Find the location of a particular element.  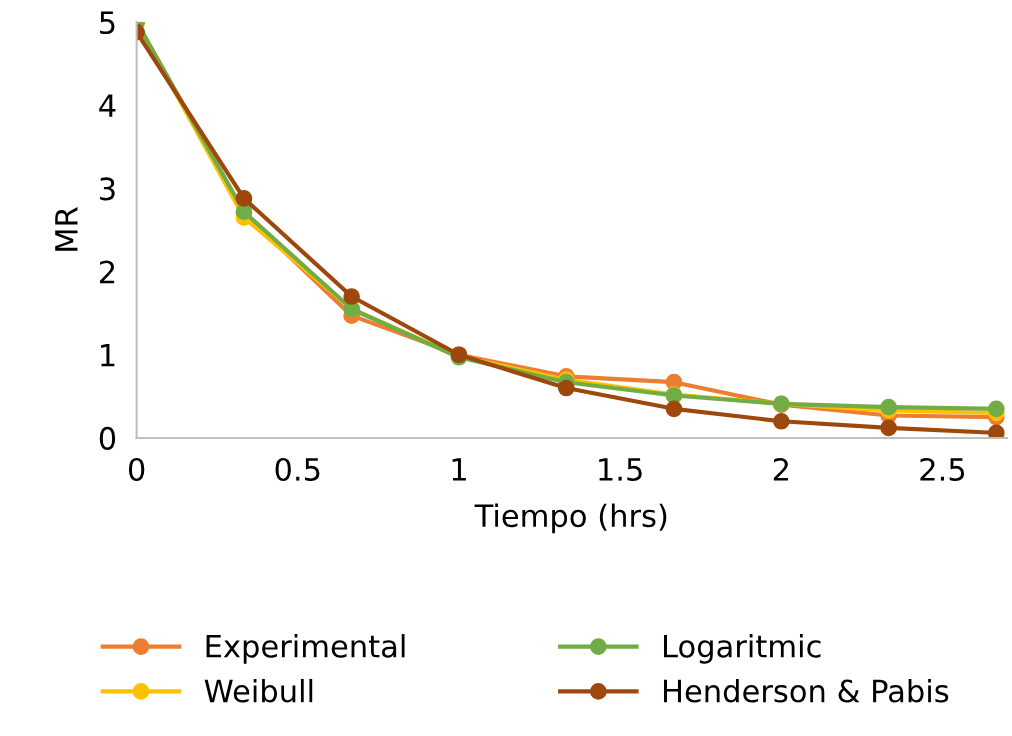

y-tick-label: 4 is located at coordinates (107, 105).